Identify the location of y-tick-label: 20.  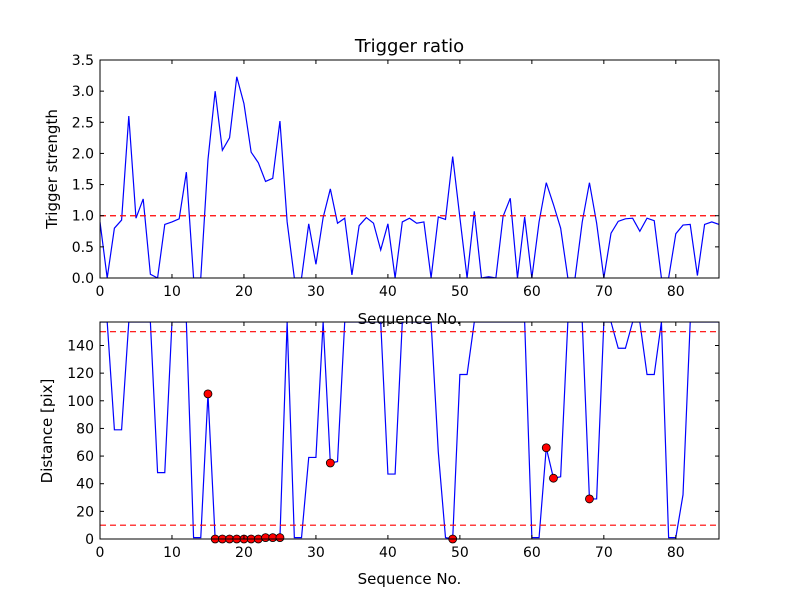
(85, 512).